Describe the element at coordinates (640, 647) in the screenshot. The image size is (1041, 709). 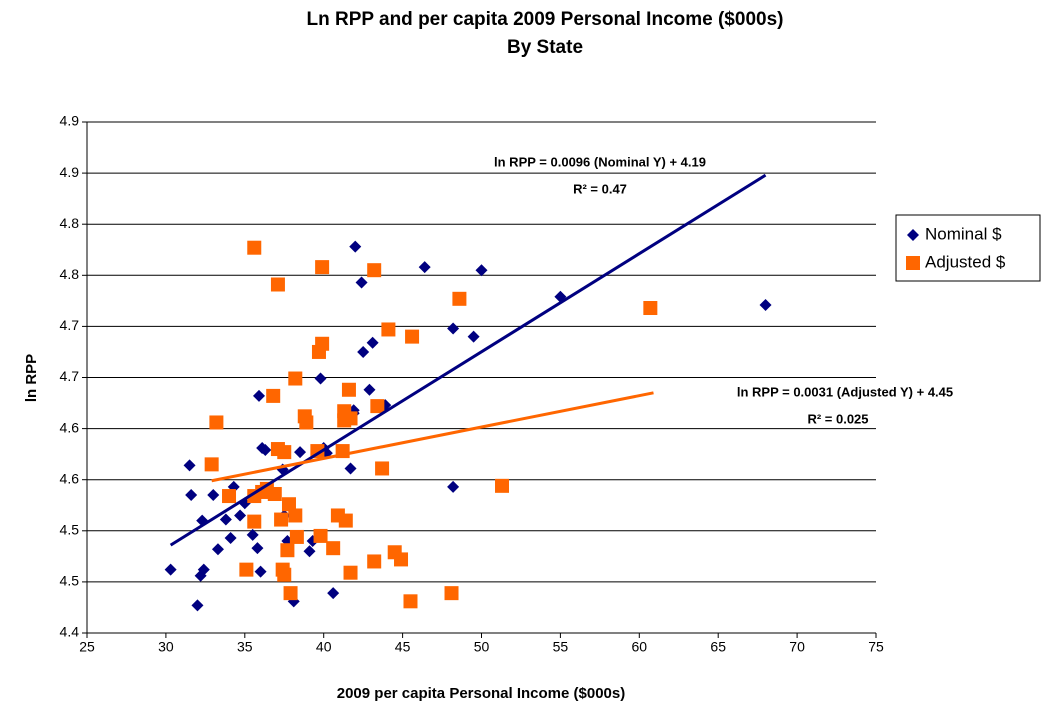
I see `x-tick-label: 60` at that location.